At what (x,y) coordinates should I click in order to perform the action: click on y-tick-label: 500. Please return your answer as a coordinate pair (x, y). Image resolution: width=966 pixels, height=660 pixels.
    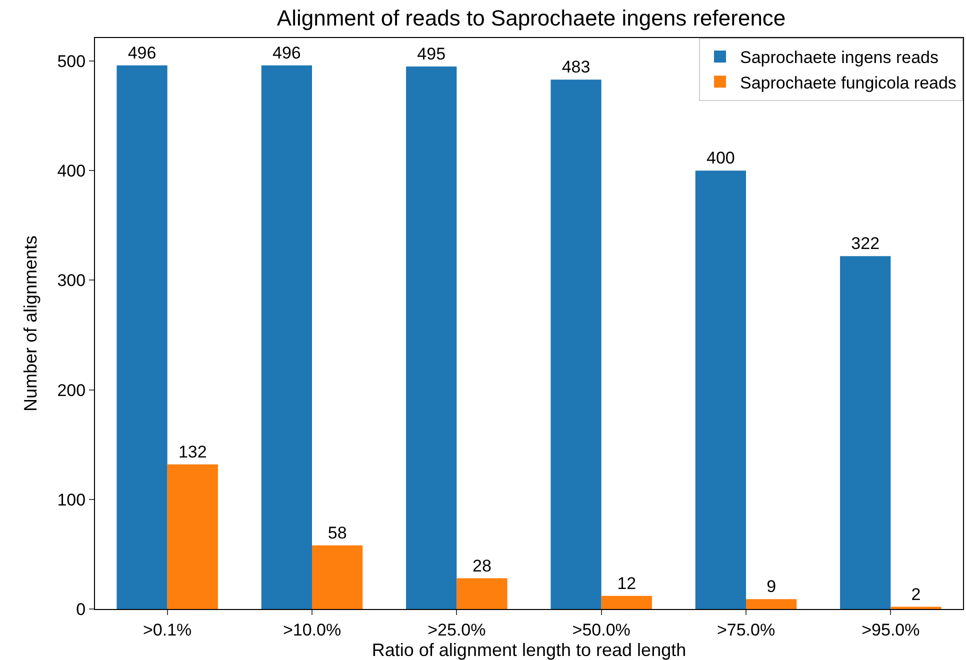
    Looking at the image, I should click on (71, 61).